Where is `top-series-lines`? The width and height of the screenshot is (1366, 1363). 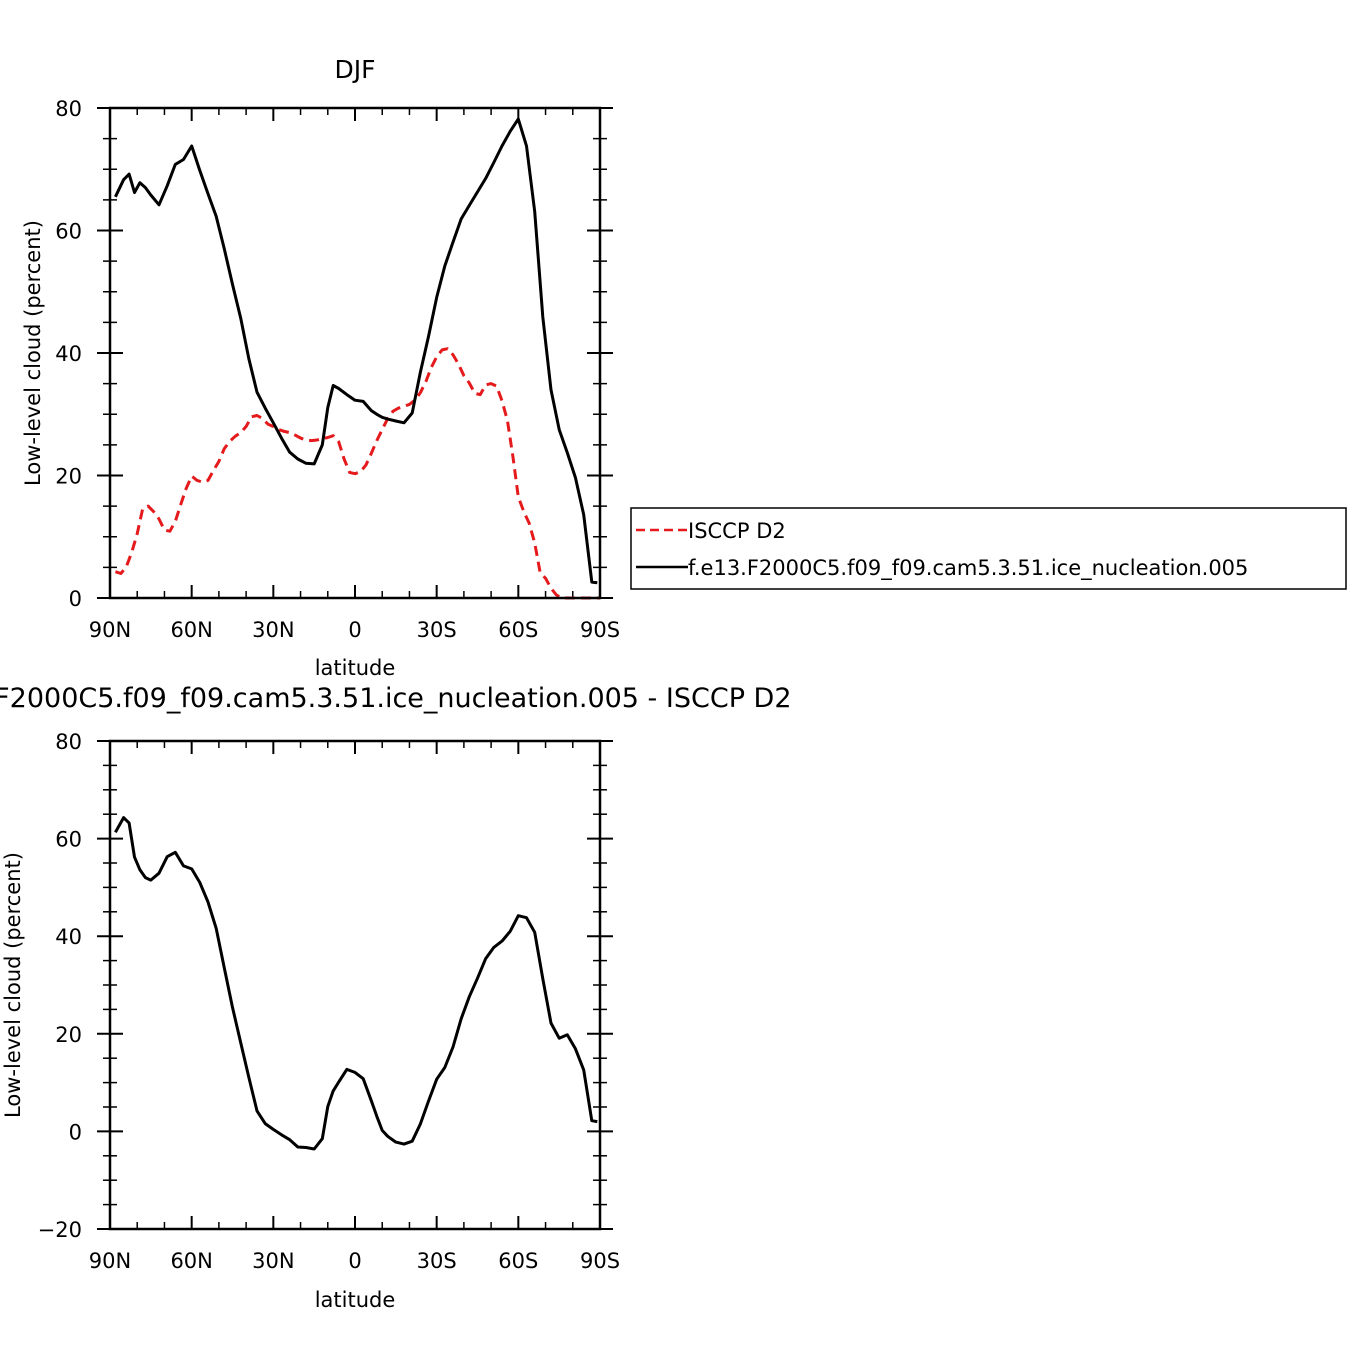
top-series-lines is located at coordinates (357, 358).